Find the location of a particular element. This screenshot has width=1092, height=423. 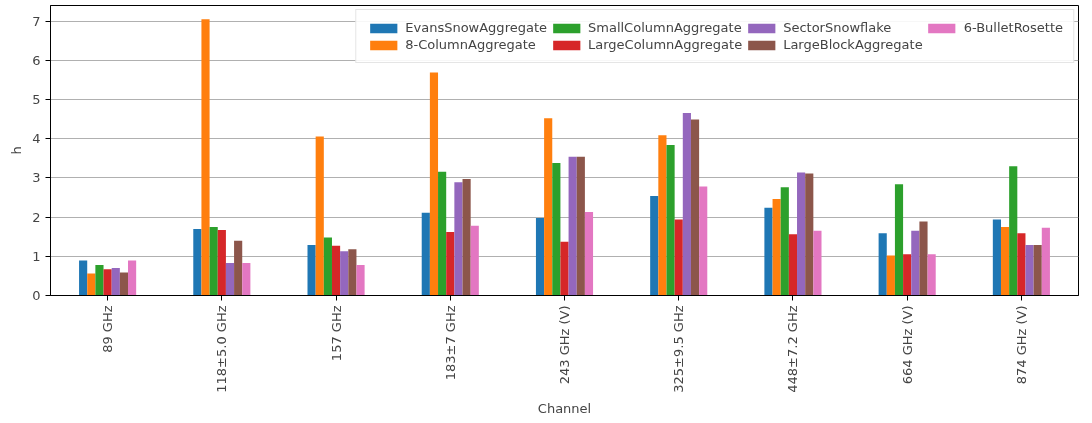

legend-label: SectorSnowflake is located at coordinates (837, 27).